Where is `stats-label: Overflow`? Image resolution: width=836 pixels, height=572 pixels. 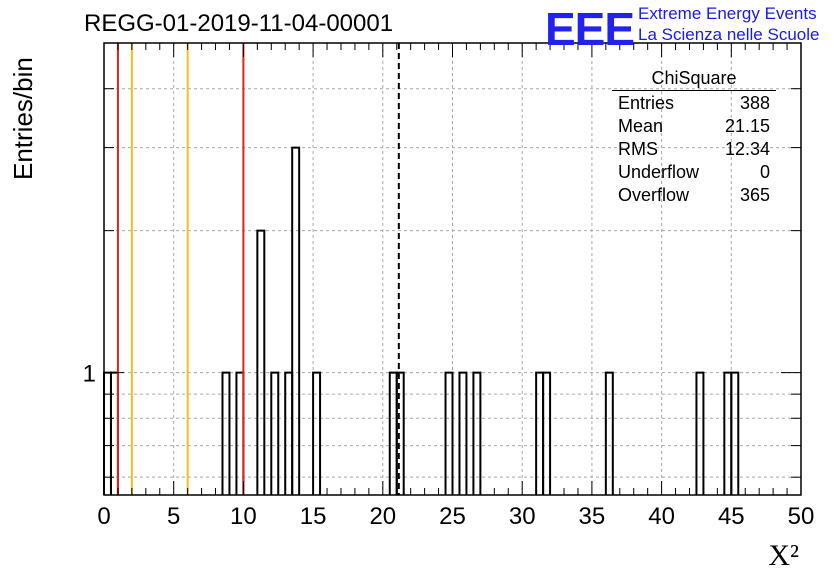
stats-label: Overflow is located at coordinates (654, 195).